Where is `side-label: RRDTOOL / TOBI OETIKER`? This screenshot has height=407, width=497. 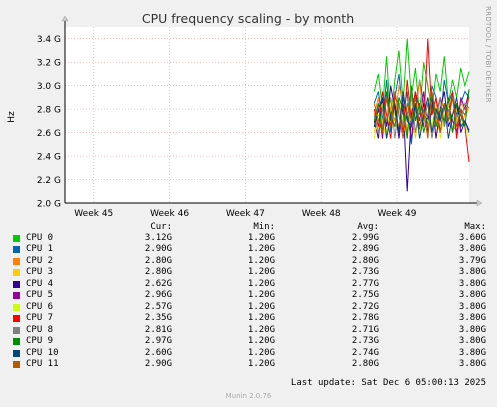 side-label: RRDTOOL / TOBI OETIKER is located at coordinates (488, 54).